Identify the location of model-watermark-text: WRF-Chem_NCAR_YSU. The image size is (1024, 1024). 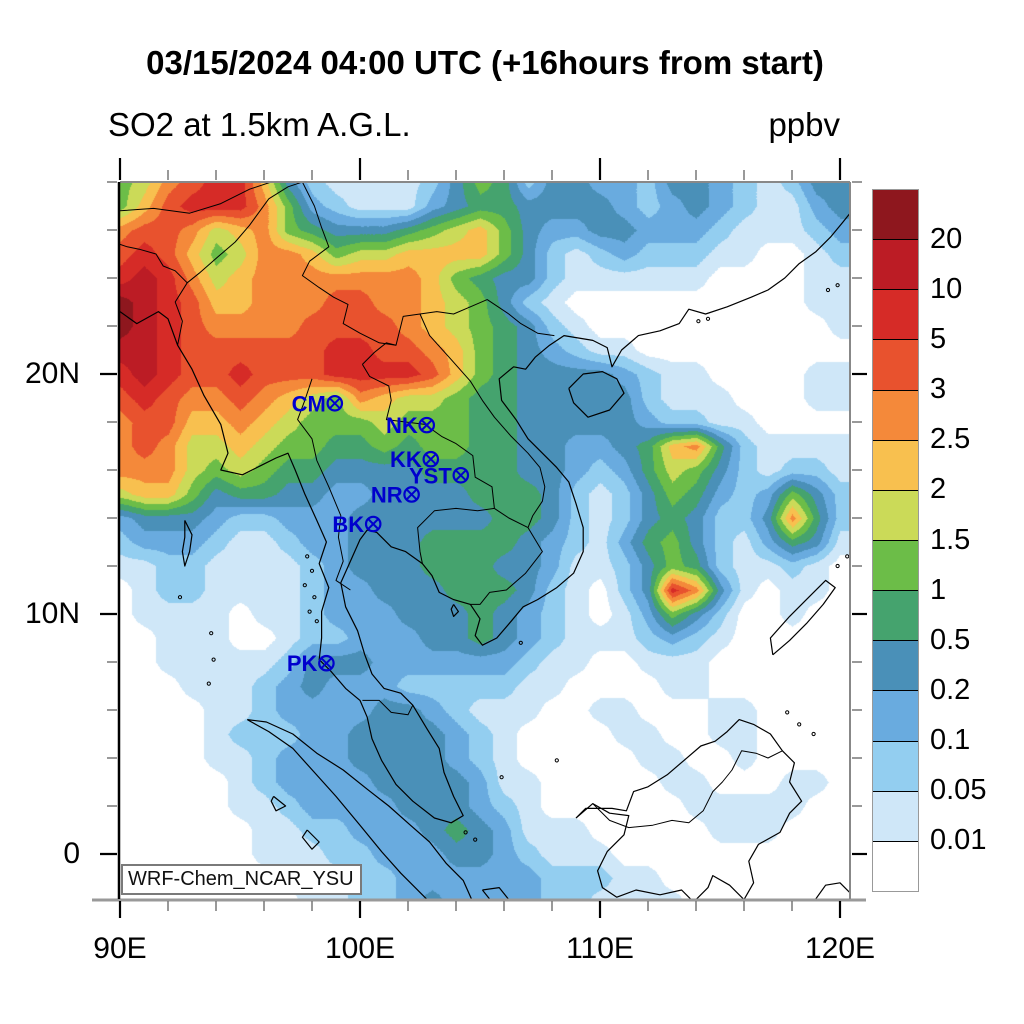
(241, 879).